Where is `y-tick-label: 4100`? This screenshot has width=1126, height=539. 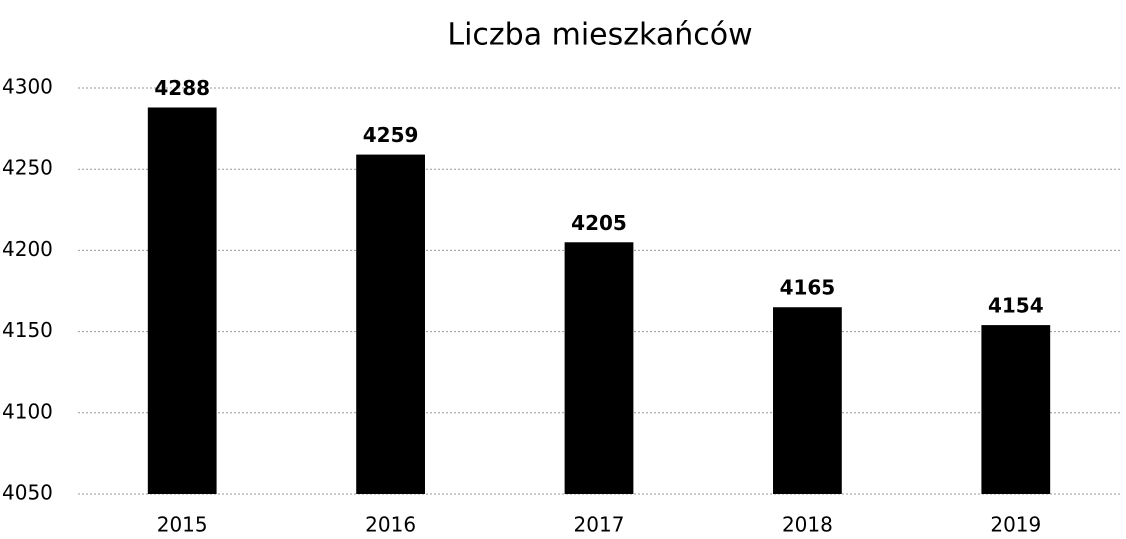 y-tick-label: 4100 is located at coordinates (27, 411).